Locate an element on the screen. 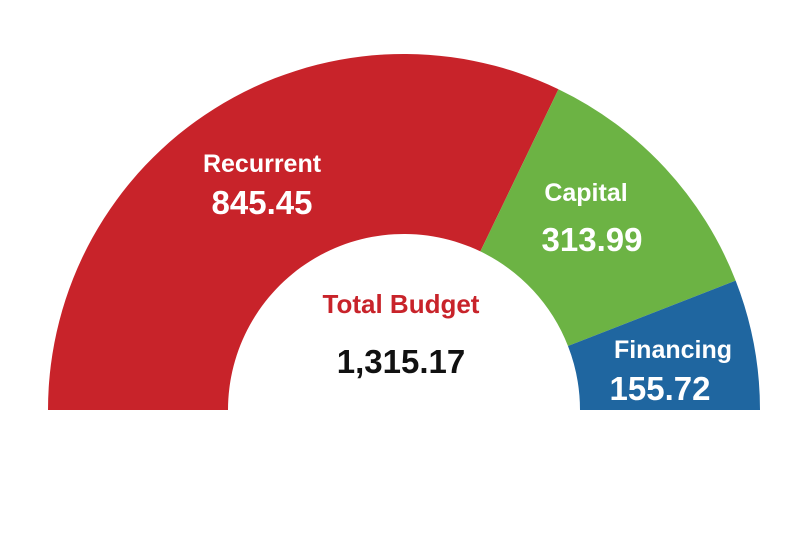 The height and width of the screenshot is (533, 800). label-capital-name: Capital is located at coordinates (585, 193).